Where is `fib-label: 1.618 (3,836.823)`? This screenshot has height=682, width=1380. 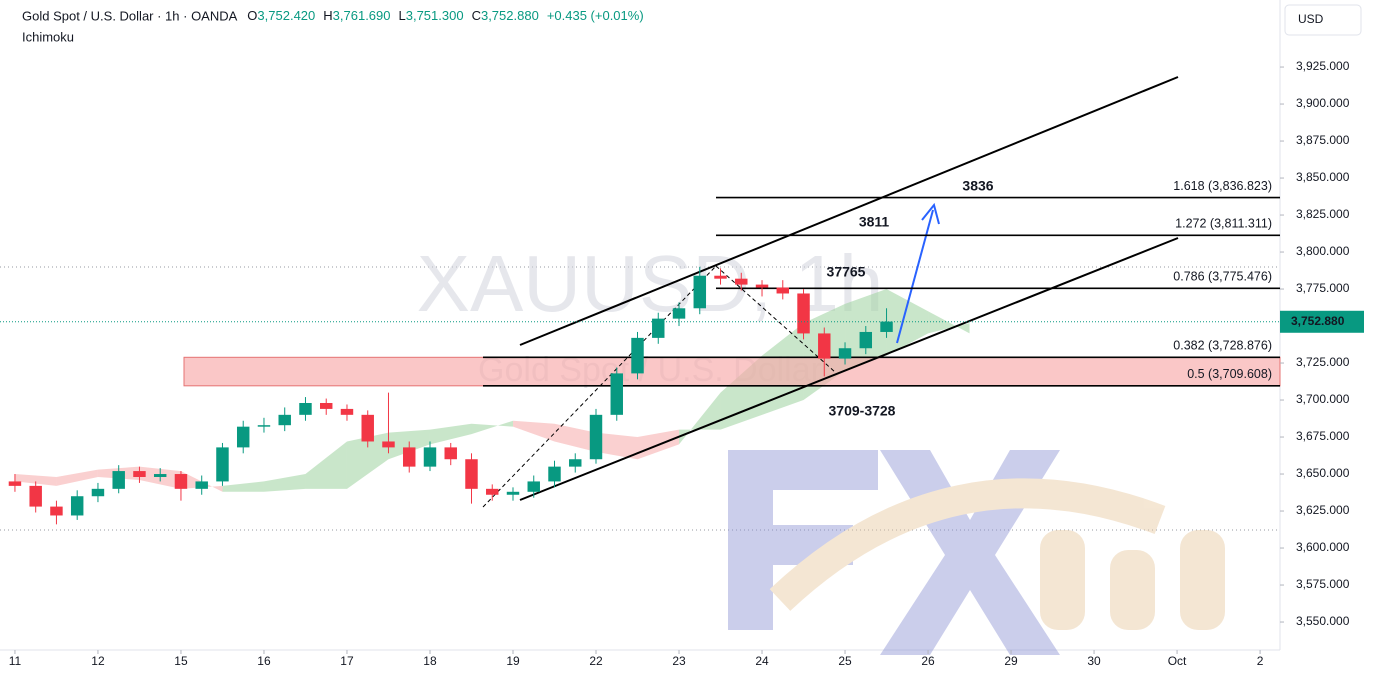
fib-label: 1.618 (3,836.823) is located at coordinates (1222, 186).